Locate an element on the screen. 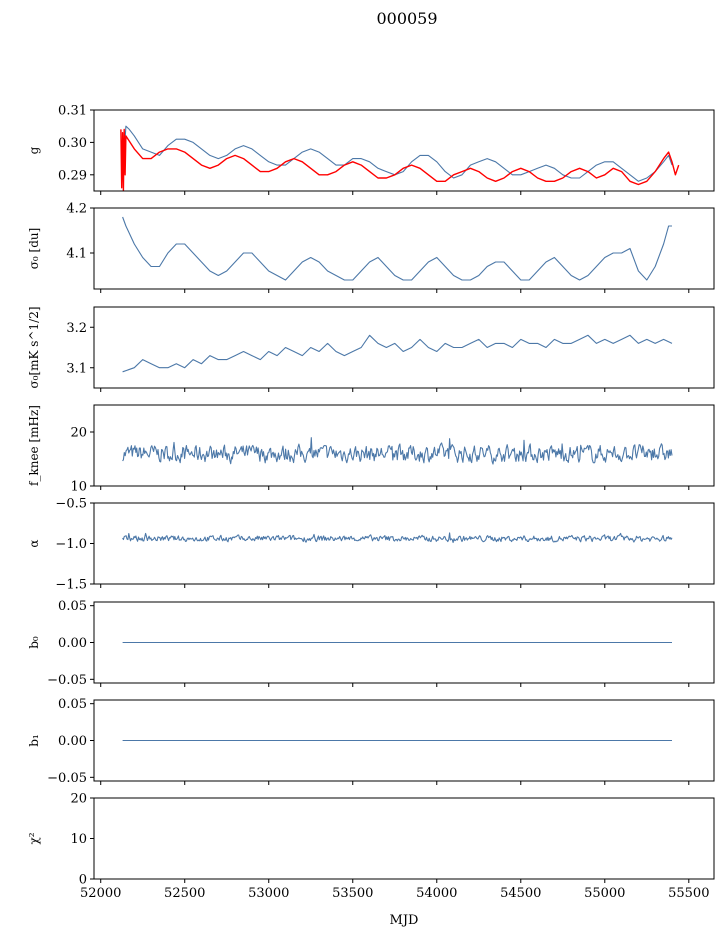  y-tick-label: −0.5 is located at coordinates (71, 504).